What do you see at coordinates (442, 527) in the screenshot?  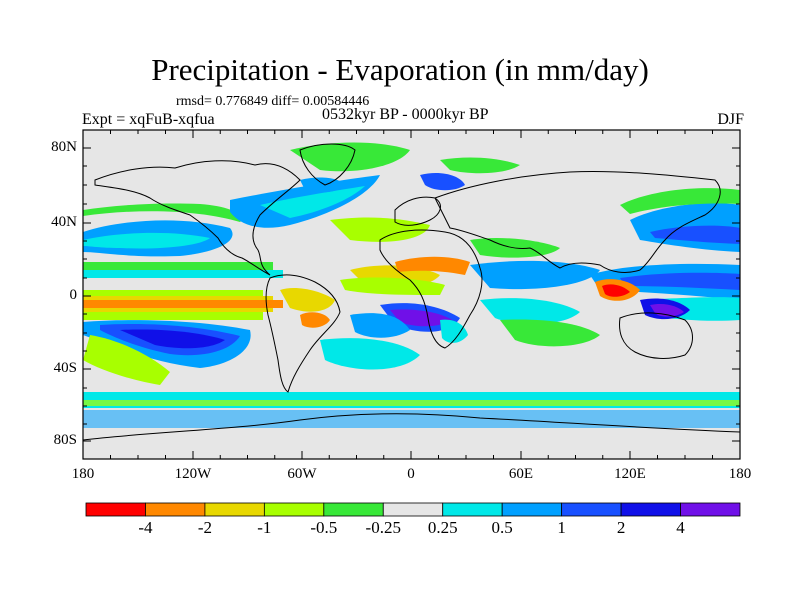 I see `colorbar-label: 0.25` at bounding box center [442, 527].